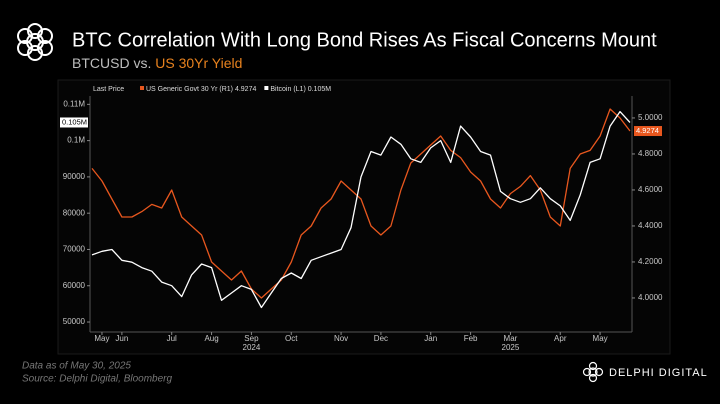  What do you see at coordinates (108, 89) in the screenshot?
I see `legend-title: Last Price` at bounding box center [108, 89].